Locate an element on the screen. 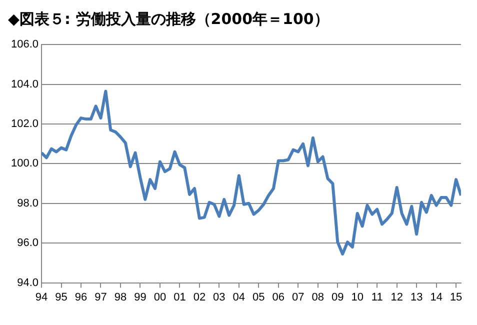 This screenshot has height=325, width=477. x-tick-label: 11 is located at coordinates (377, 297).